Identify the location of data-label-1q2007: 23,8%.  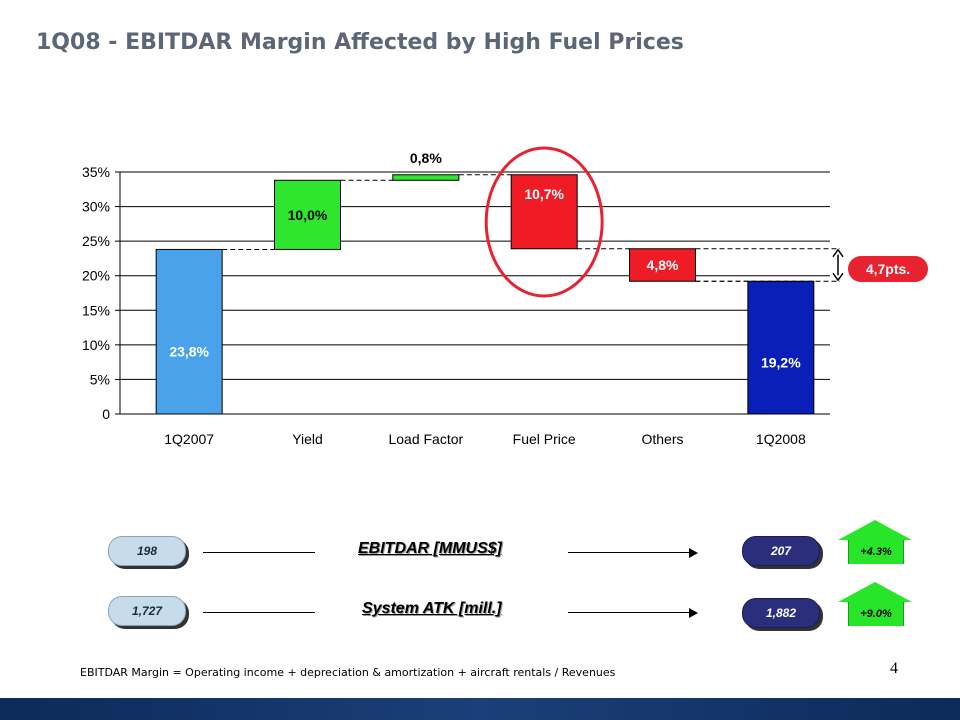
(189, 351).